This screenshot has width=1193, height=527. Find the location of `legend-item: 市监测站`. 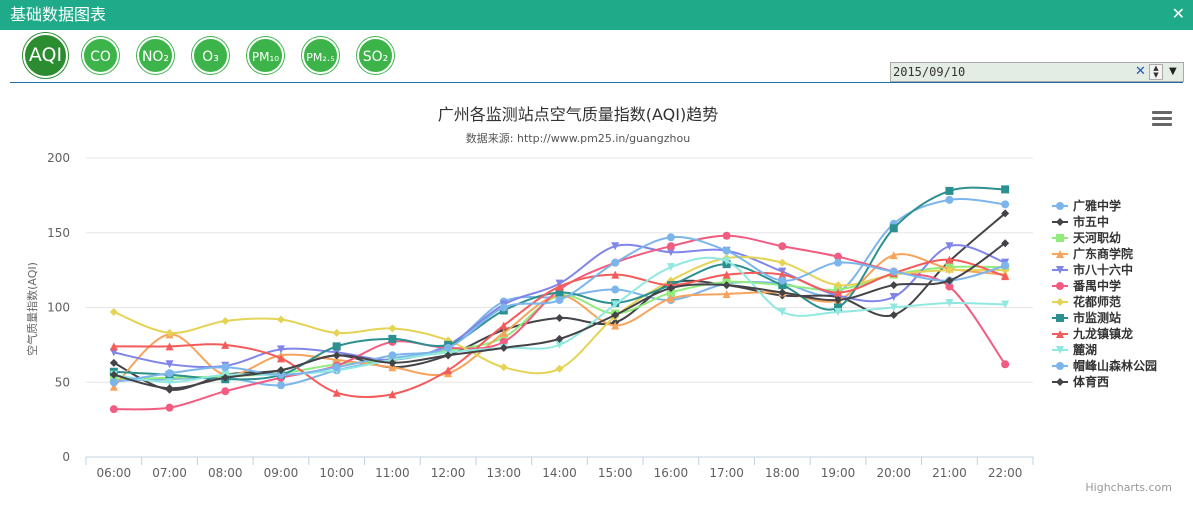

legend-item: 市监测站 is located at coordinates (1086, 317).